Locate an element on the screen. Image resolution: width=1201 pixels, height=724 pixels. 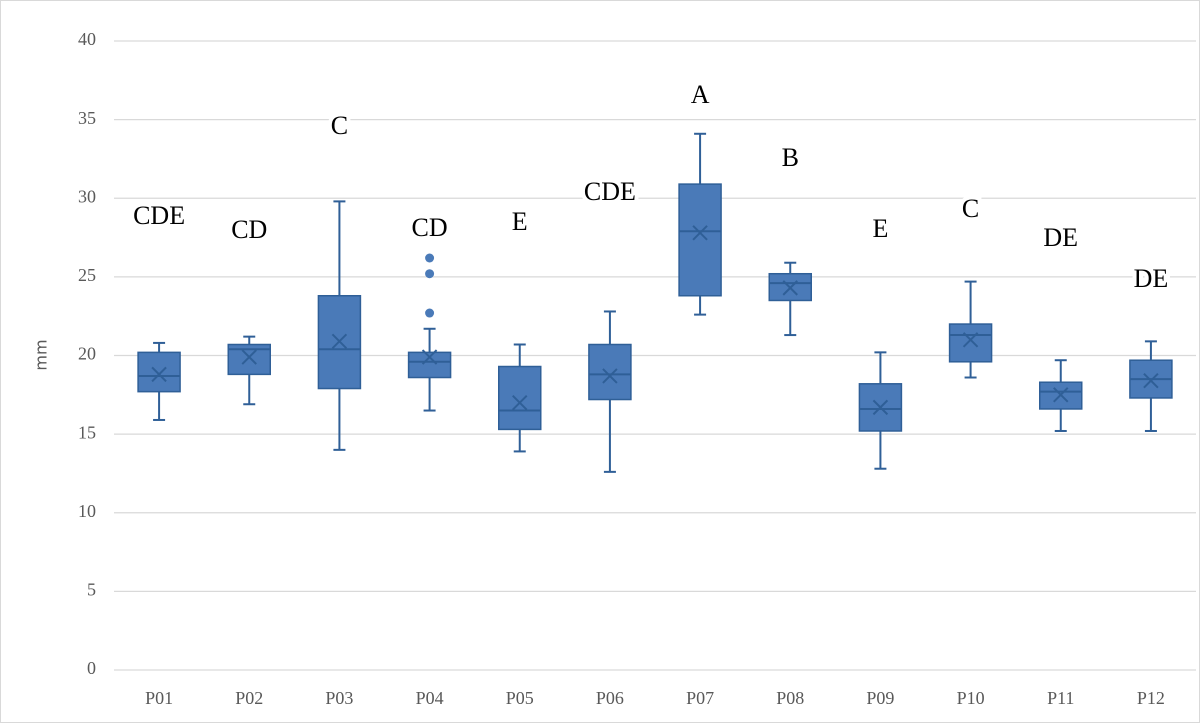
x-tick-label: P04 is located at coordinates (430, 698).